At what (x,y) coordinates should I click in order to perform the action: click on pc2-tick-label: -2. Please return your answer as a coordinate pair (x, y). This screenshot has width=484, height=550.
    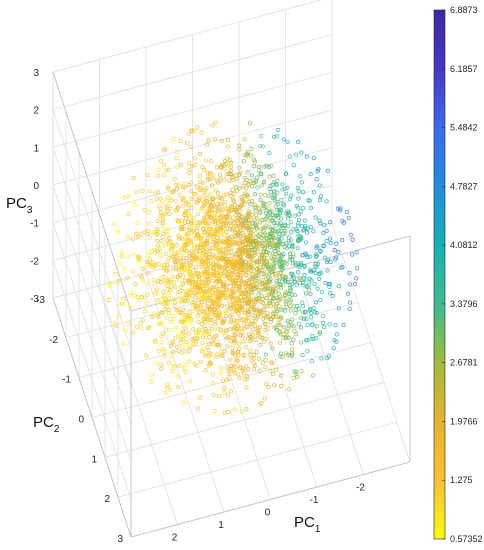
    Looking at the image, I should click on (53, 340).